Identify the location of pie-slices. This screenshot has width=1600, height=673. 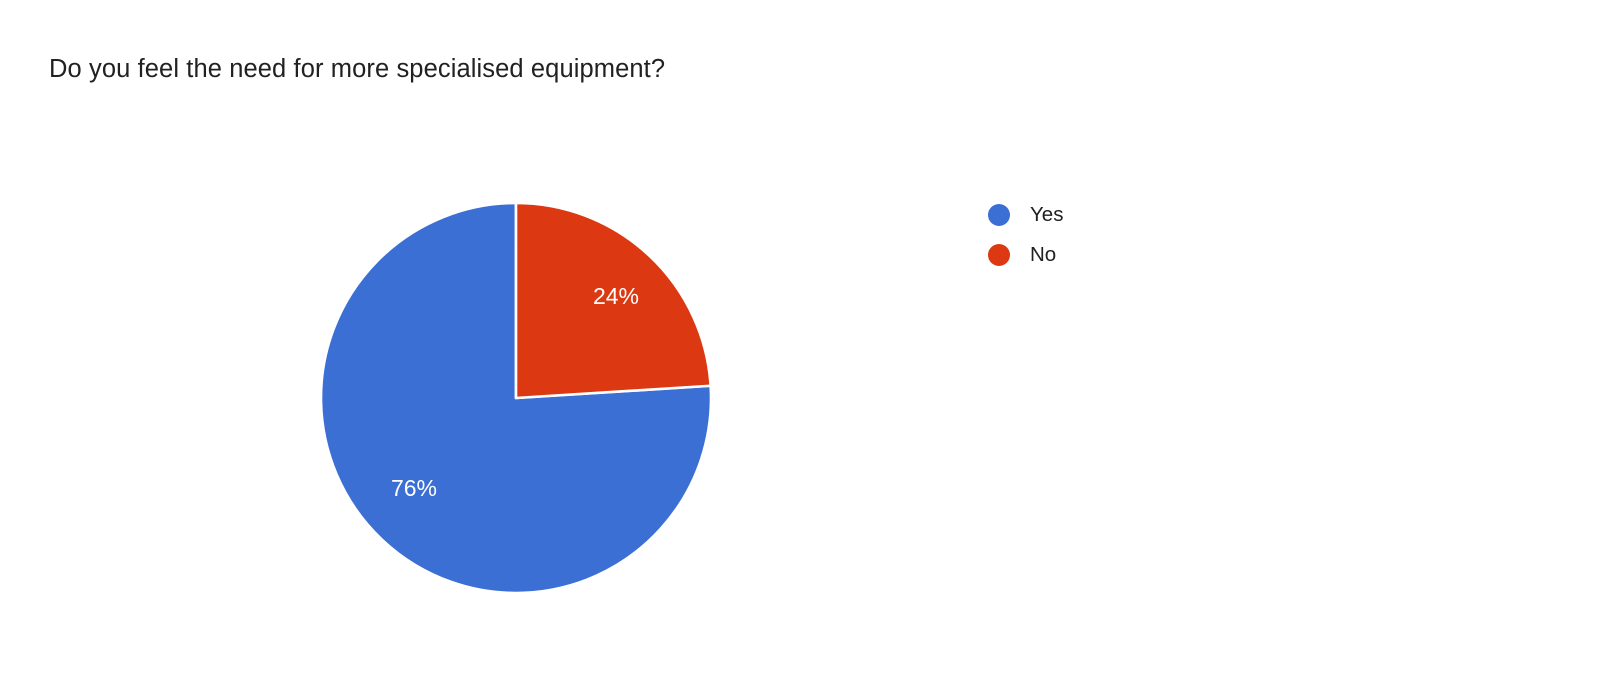
(516, 398).